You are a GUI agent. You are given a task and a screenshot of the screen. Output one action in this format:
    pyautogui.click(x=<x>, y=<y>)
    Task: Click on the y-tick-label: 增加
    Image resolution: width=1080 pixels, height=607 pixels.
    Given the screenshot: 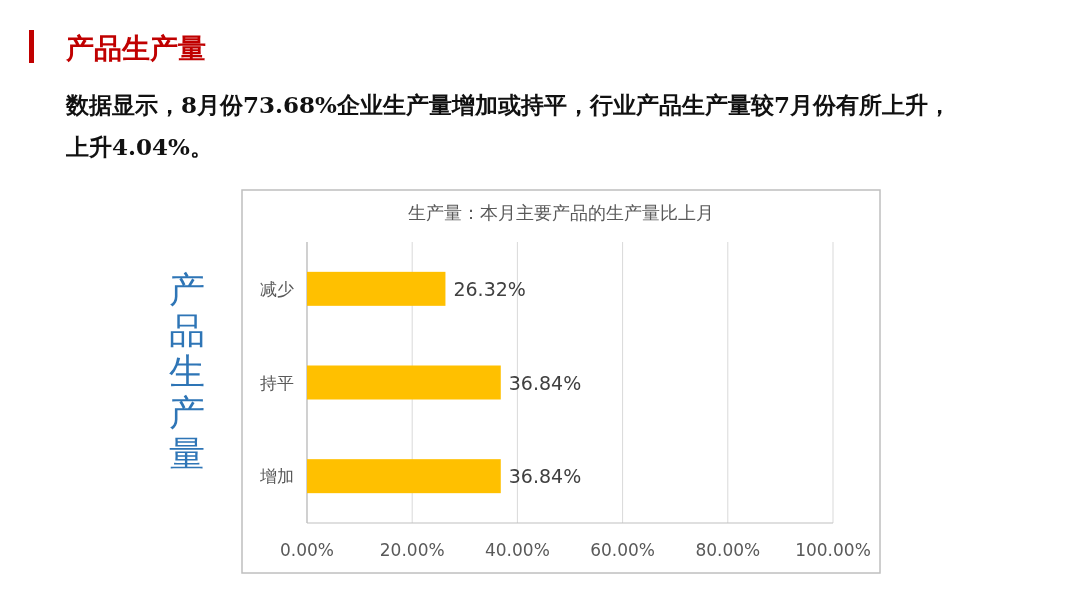 What is the action you would take?
    pyautogui.click(x=276, y=476)
    